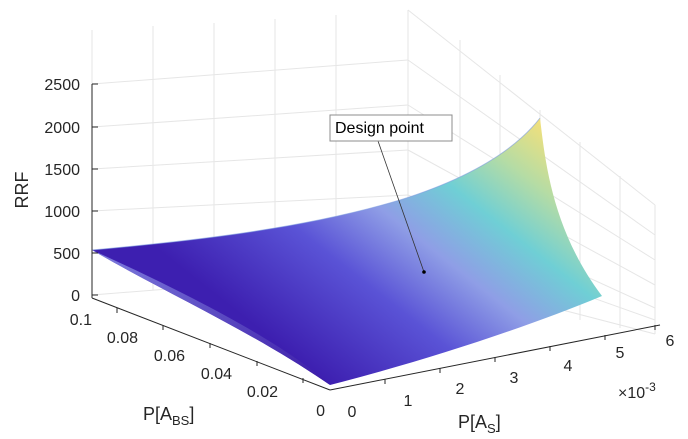 The image size is (688, 439). What do you see at coordinates (216, 374) in the screenshot?
I see `y-tick-label: 0.04` at bounding box center [216, 374].